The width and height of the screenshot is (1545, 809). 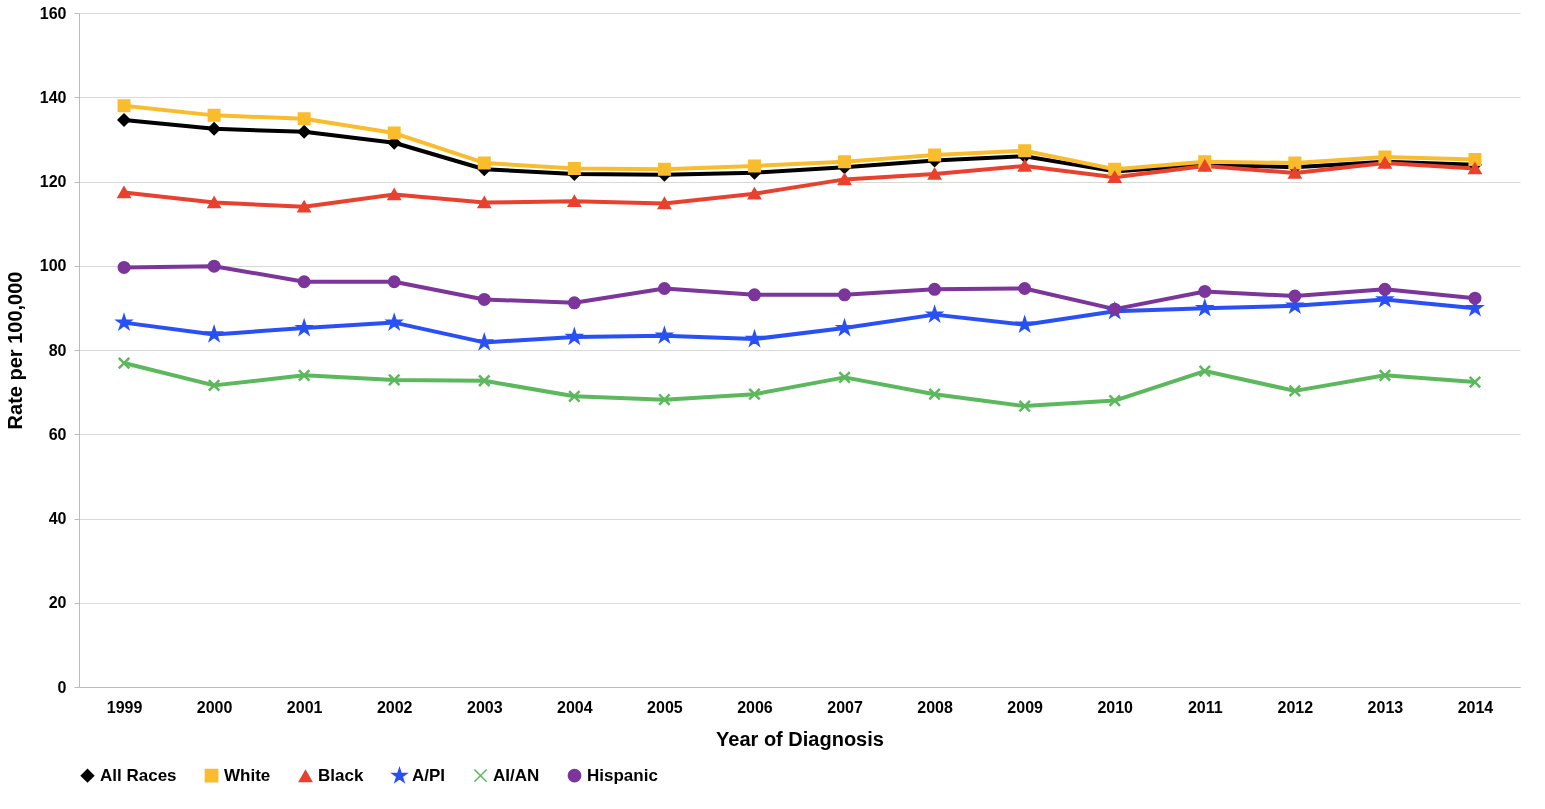 I want to click on x-tick-label: 2009, so click(x=1025, y=707).